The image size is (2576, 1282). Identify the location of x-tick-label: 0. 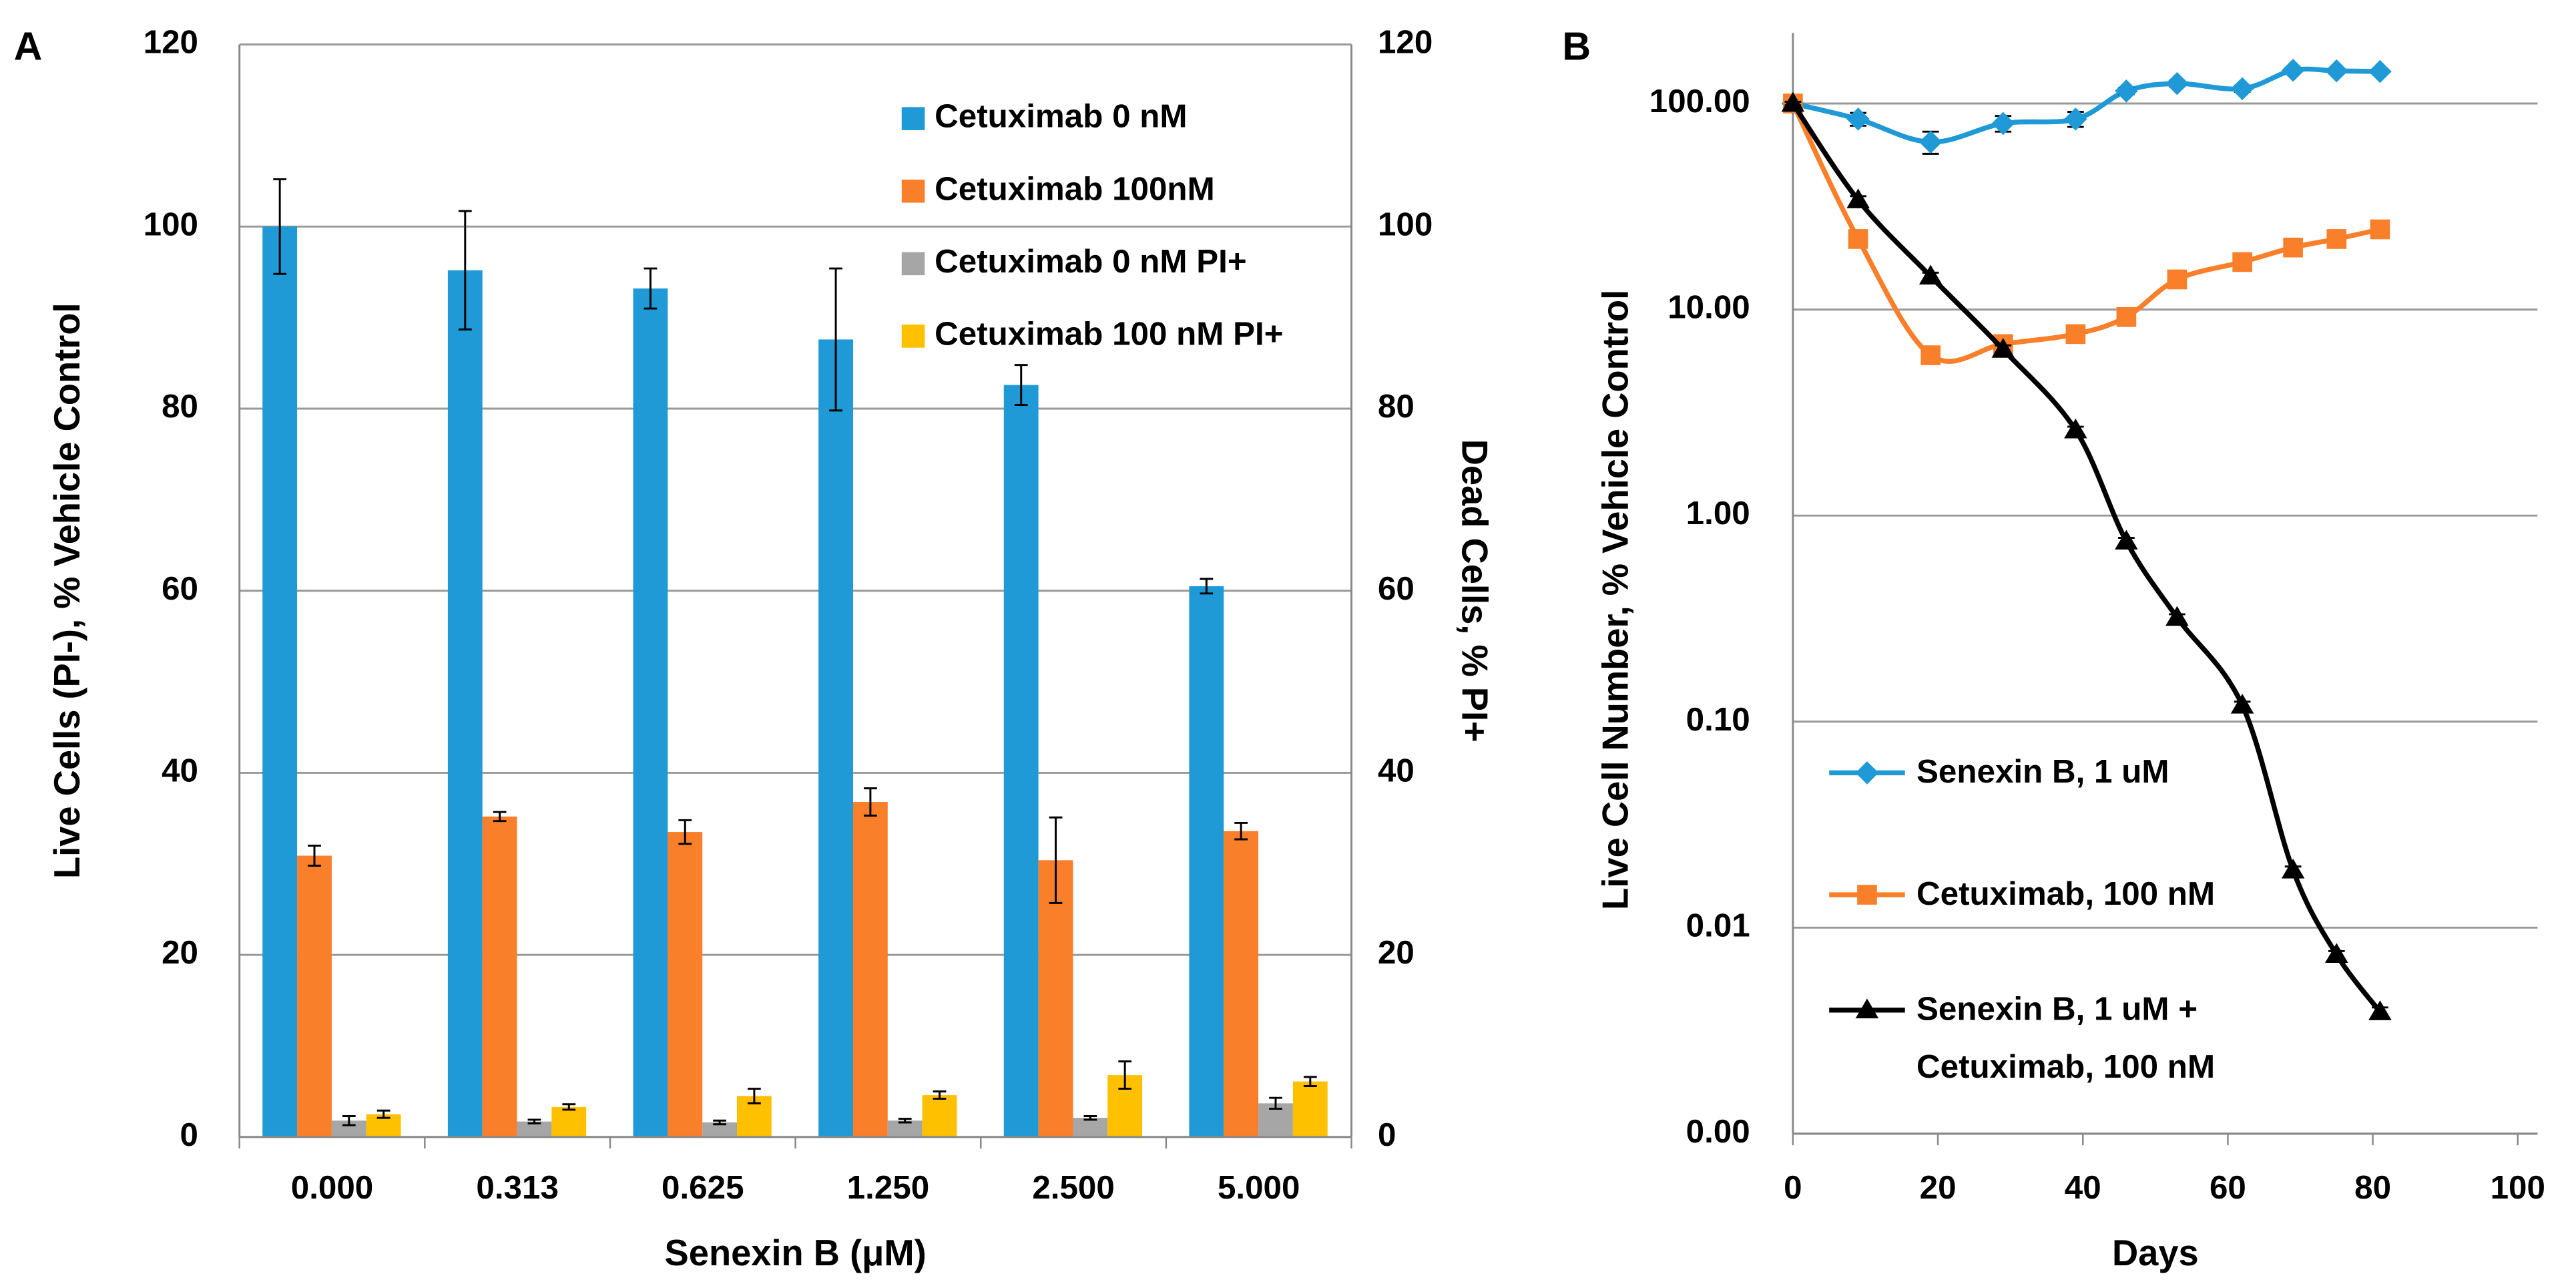
(1793, 1187).